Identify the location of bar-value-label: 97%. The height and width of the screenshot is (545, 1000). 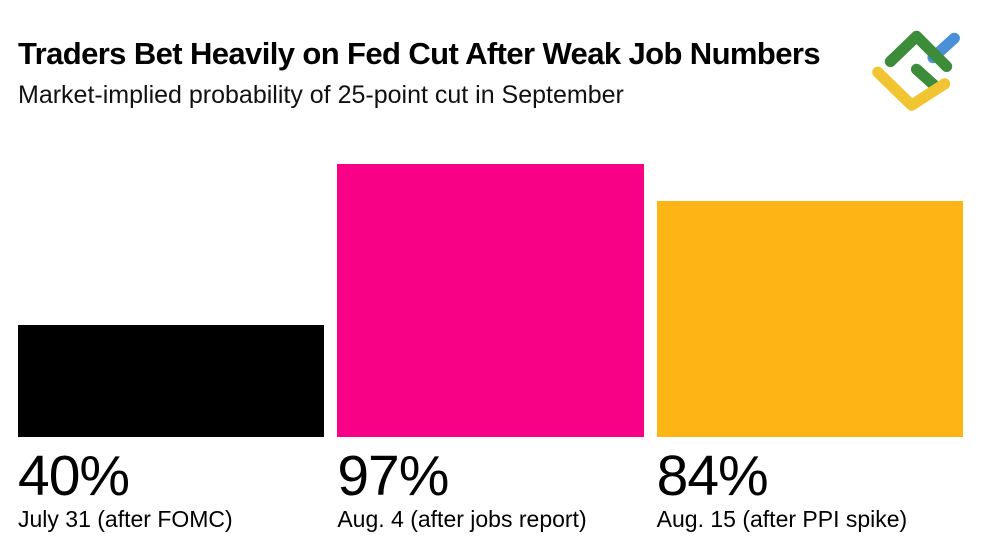
(393, 476).